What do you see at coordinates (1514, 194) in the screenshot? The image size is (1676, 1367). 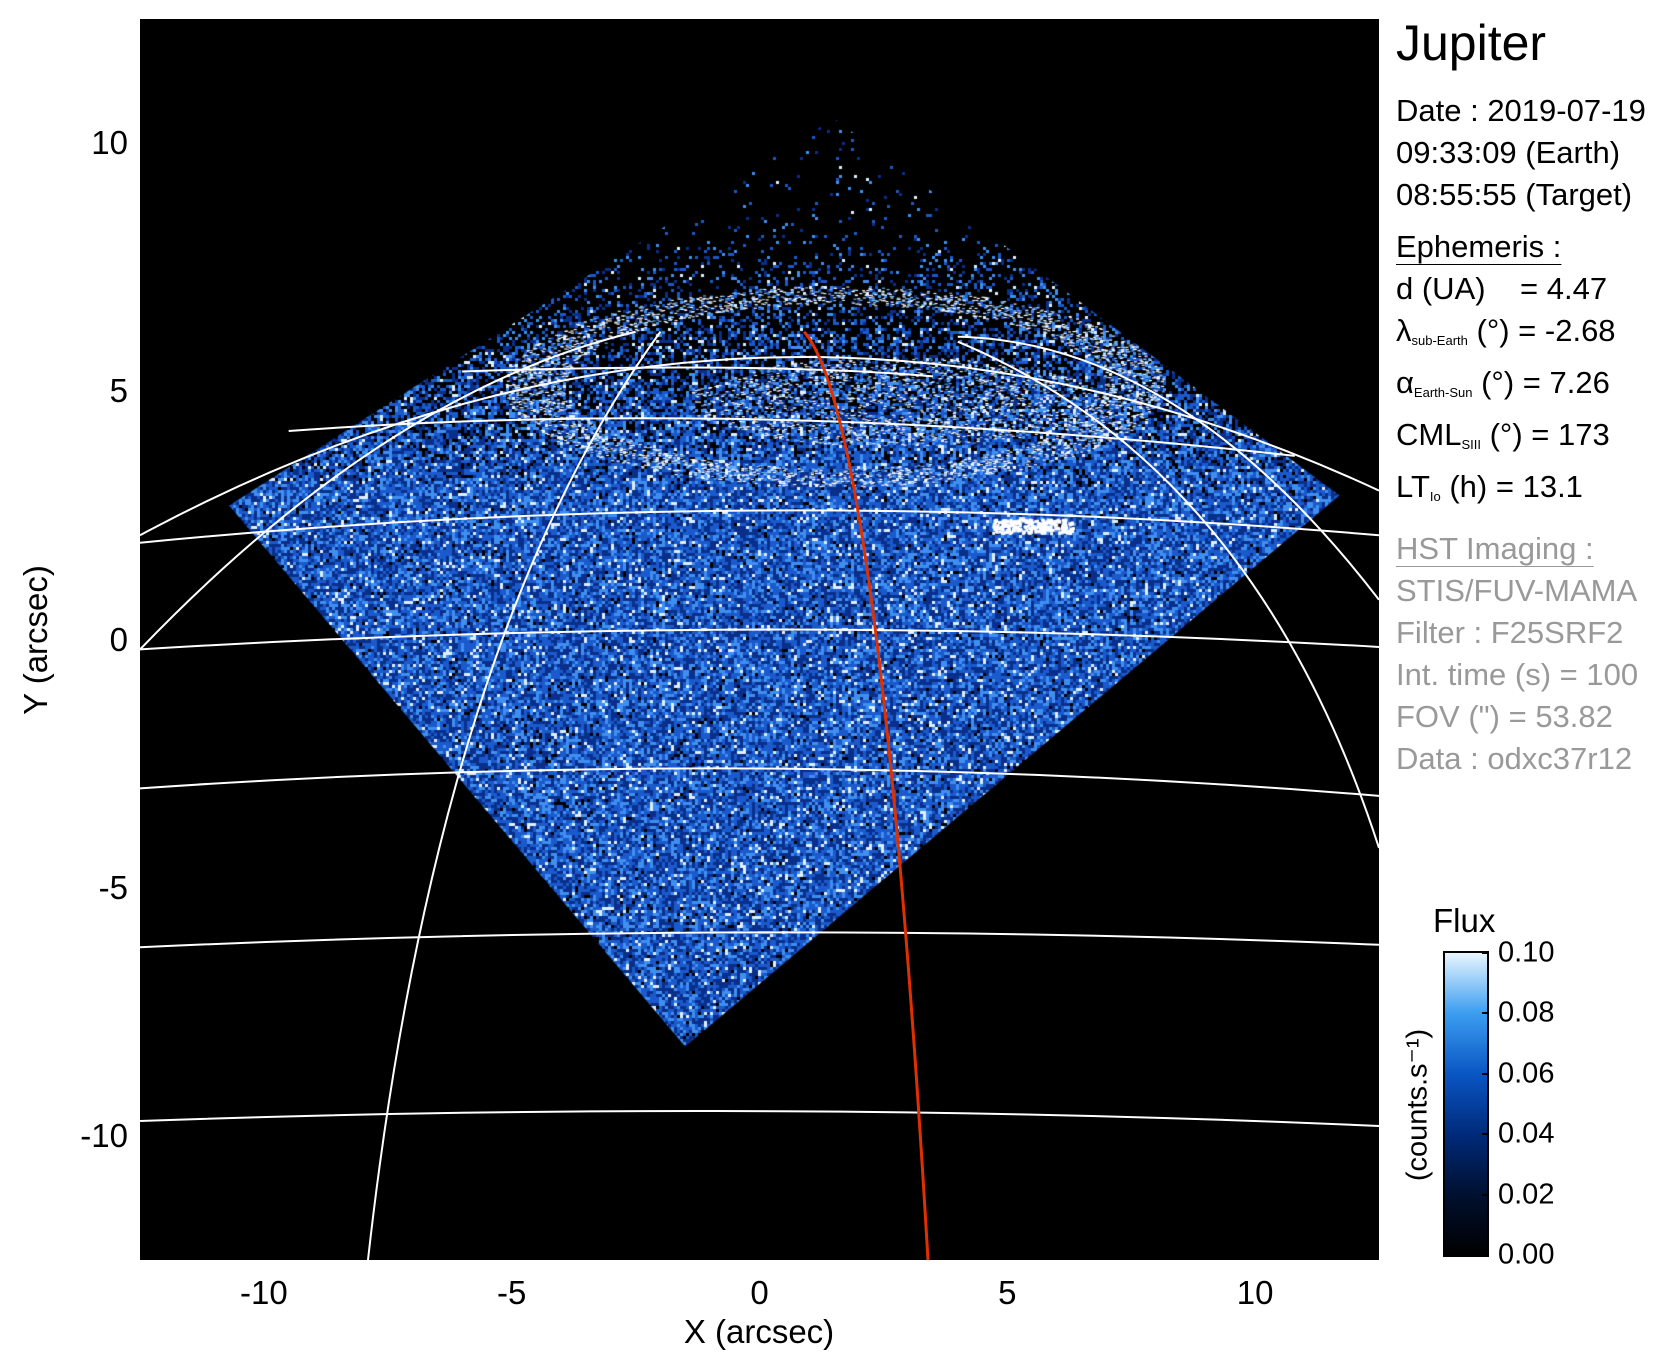 I see `target-time: 08:55:55 (Target)` at bounding box center [1514, 194].